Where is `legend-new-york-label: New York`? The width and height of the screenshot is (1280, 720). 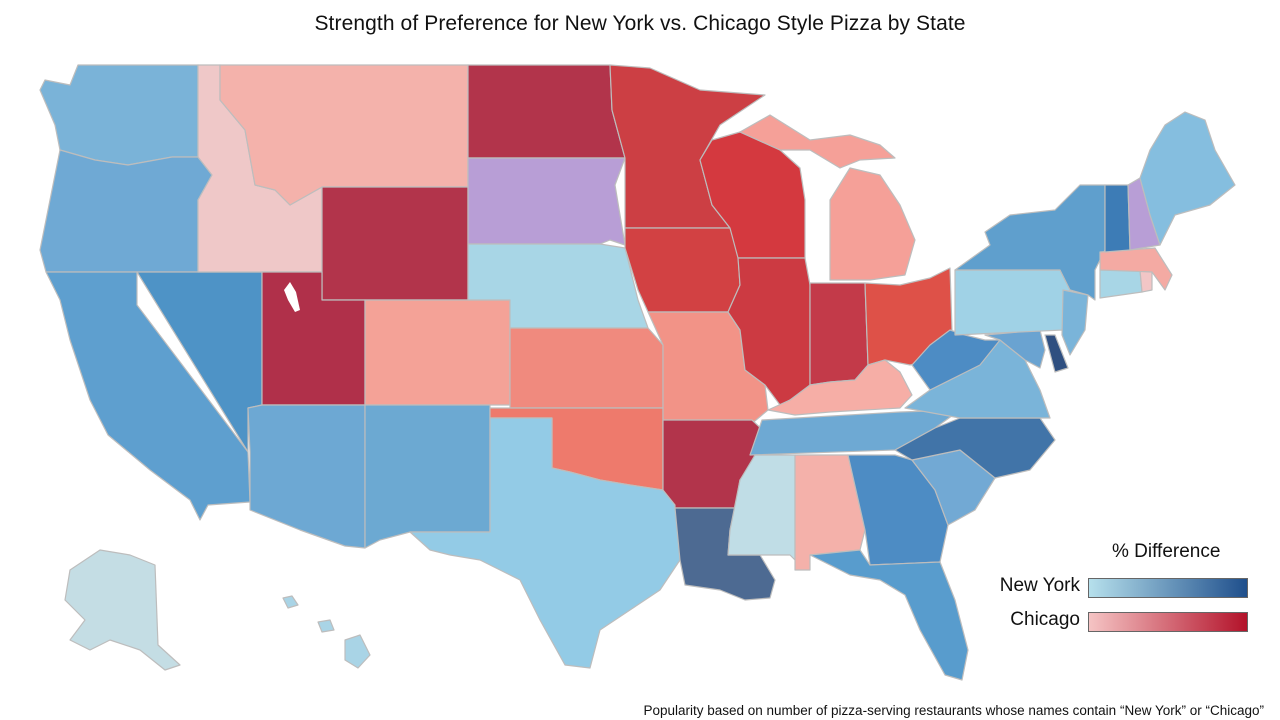
legend-new-york-label: New York is located at coordinates (1039, 585).